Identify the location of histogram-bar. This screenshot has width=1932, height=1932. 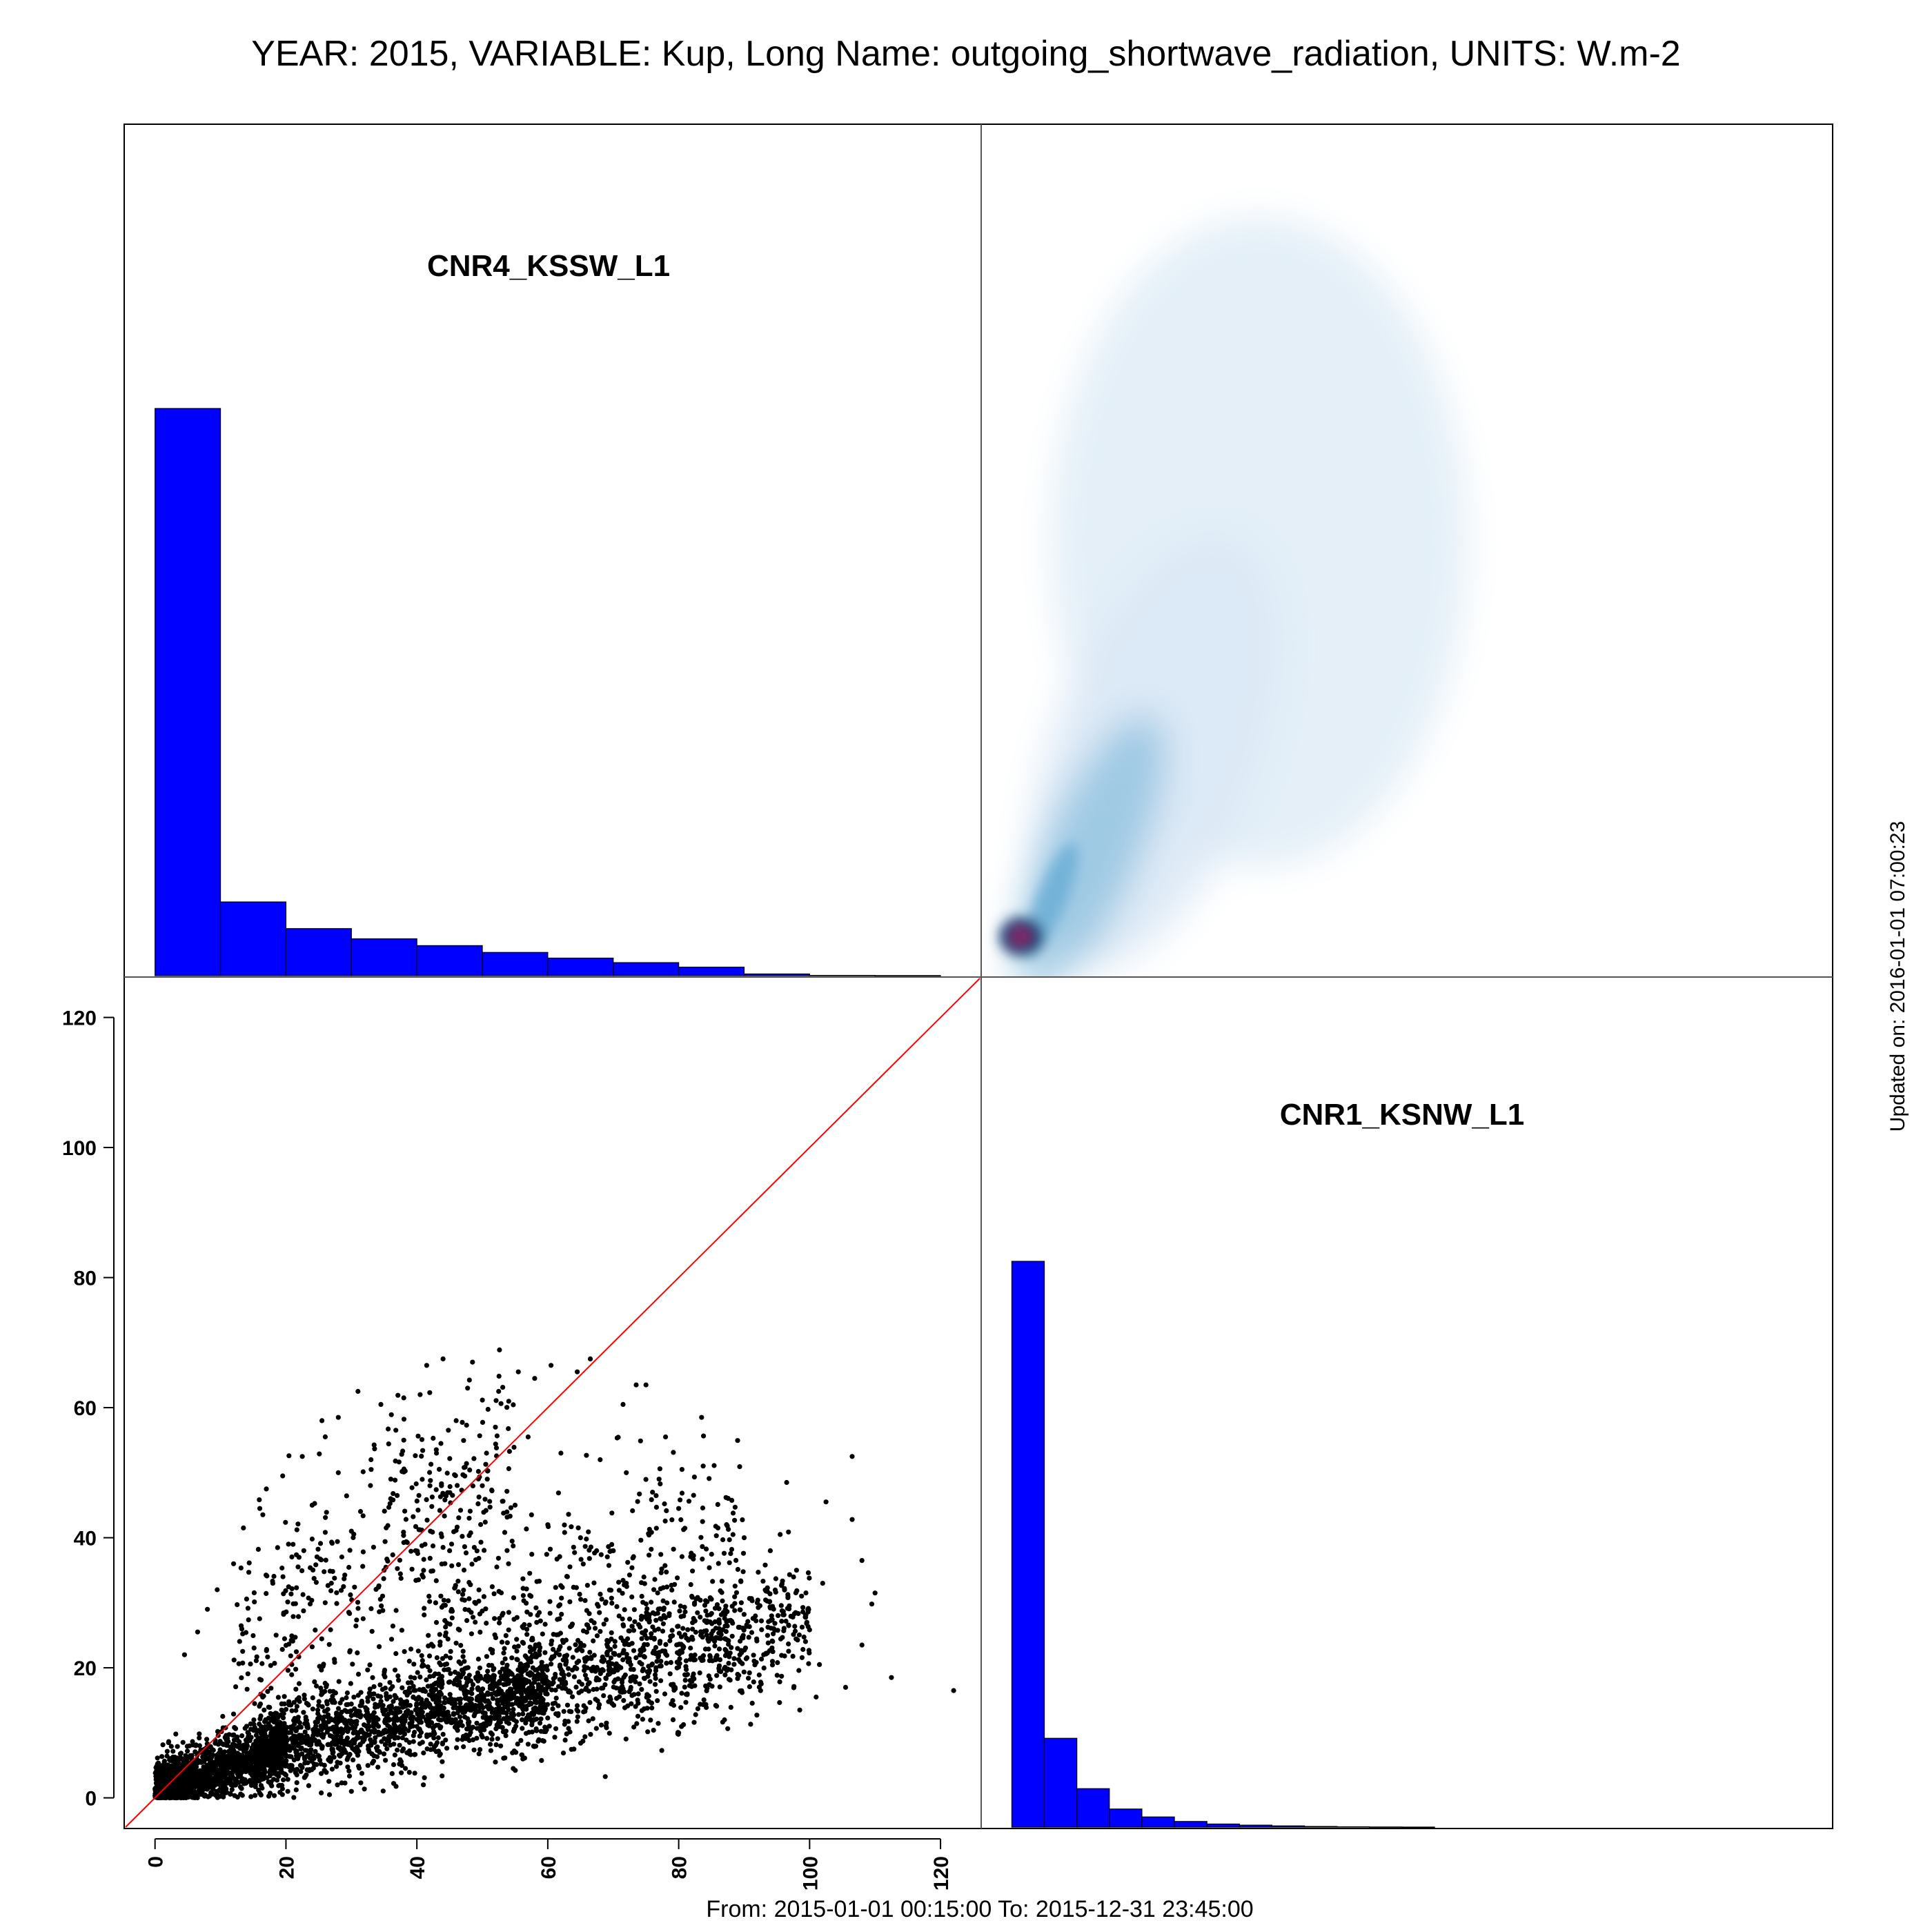
(318, 952).